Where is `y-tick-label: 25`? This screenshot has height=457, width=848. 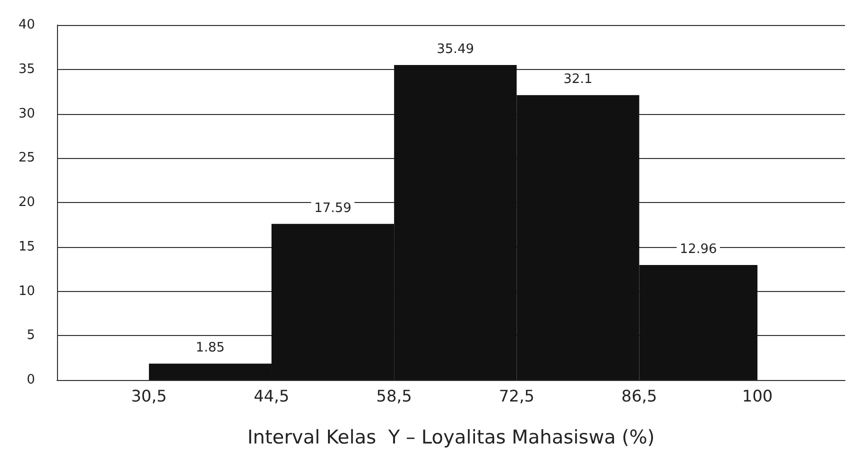 y-tick-label: 25 is located at coordinates (26, 158).